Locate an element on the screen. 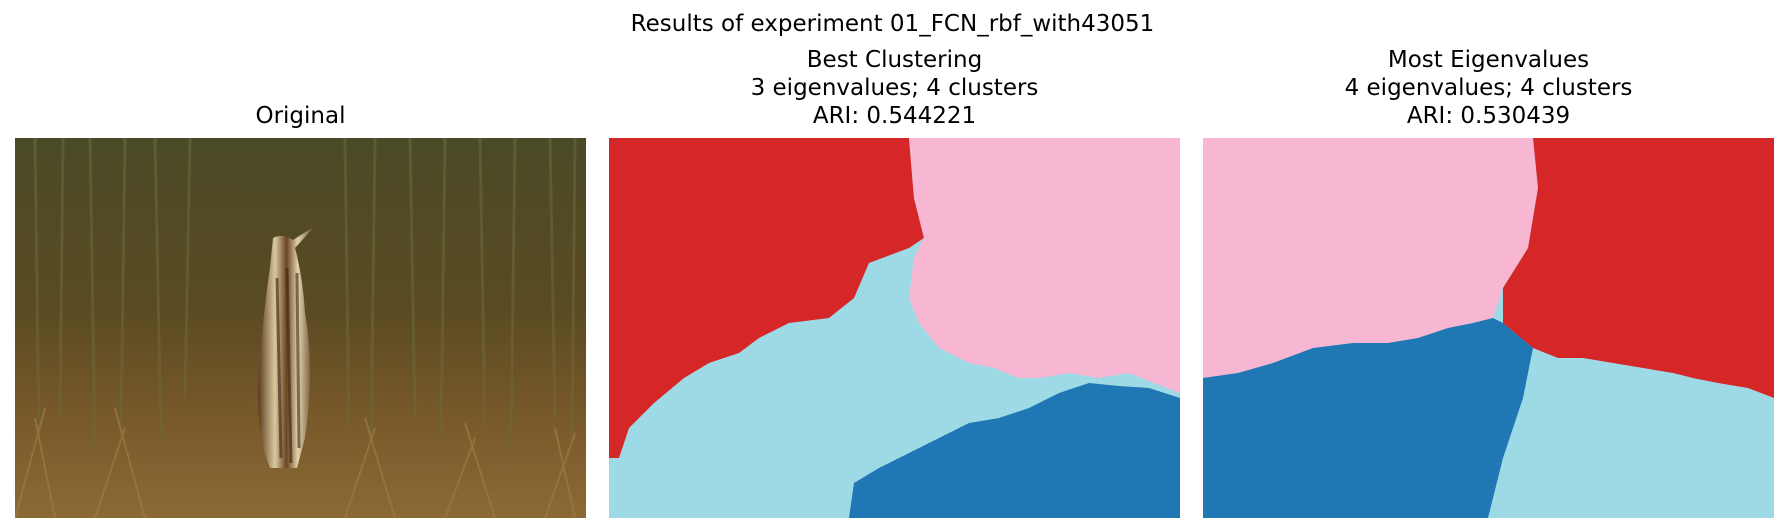 The width and height of the screenshot is (1785, 532). panel-title-line: ARI: 0.544221 is located at coordinates (894, 116).